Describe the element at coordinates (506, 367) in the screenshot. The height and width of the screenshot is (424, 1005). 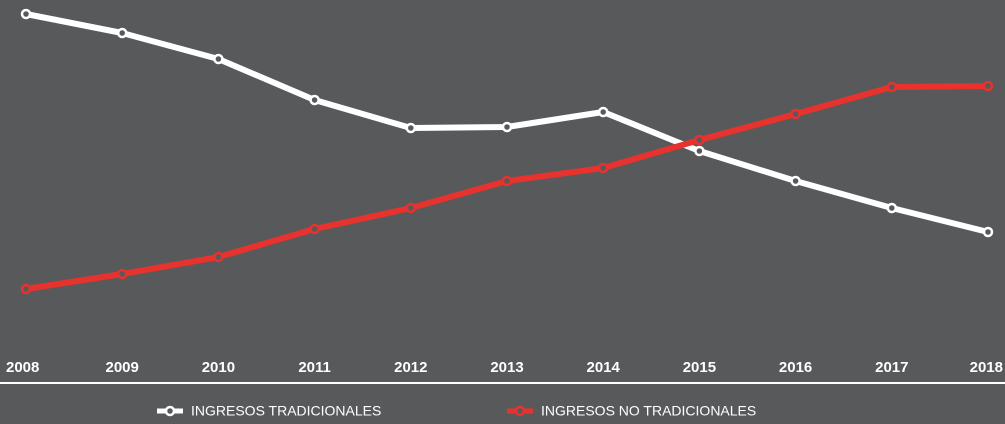
I see `x-tick-label: 2013` at that location.